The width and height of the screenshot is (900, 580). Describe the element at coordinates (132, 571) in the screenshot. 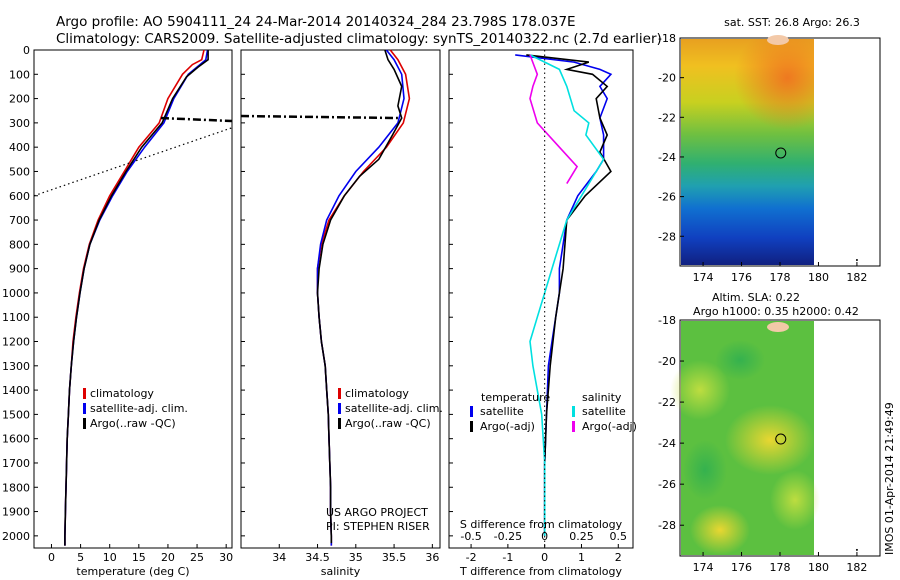

I see `x-axis-label: temperature (deg C)` at that location.